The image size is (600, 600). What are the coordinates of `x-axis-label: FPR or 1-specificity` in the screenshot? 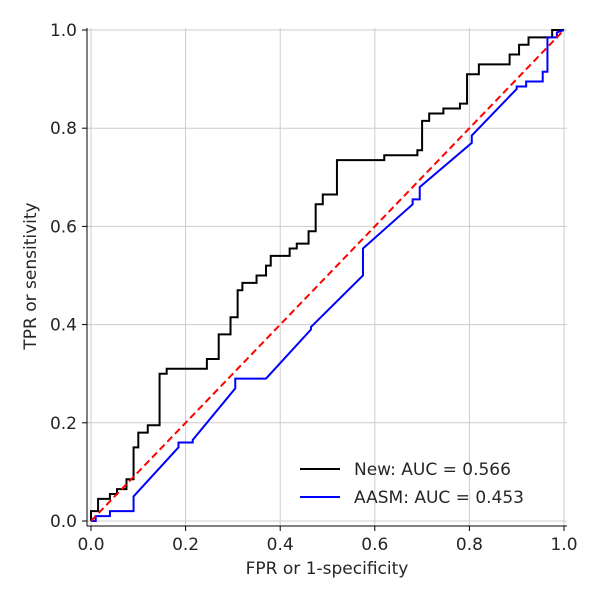 It's located at (327, 569).